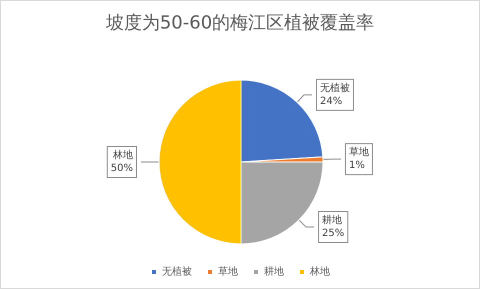  I want to click on data-label: 50%, so click(121, 168).